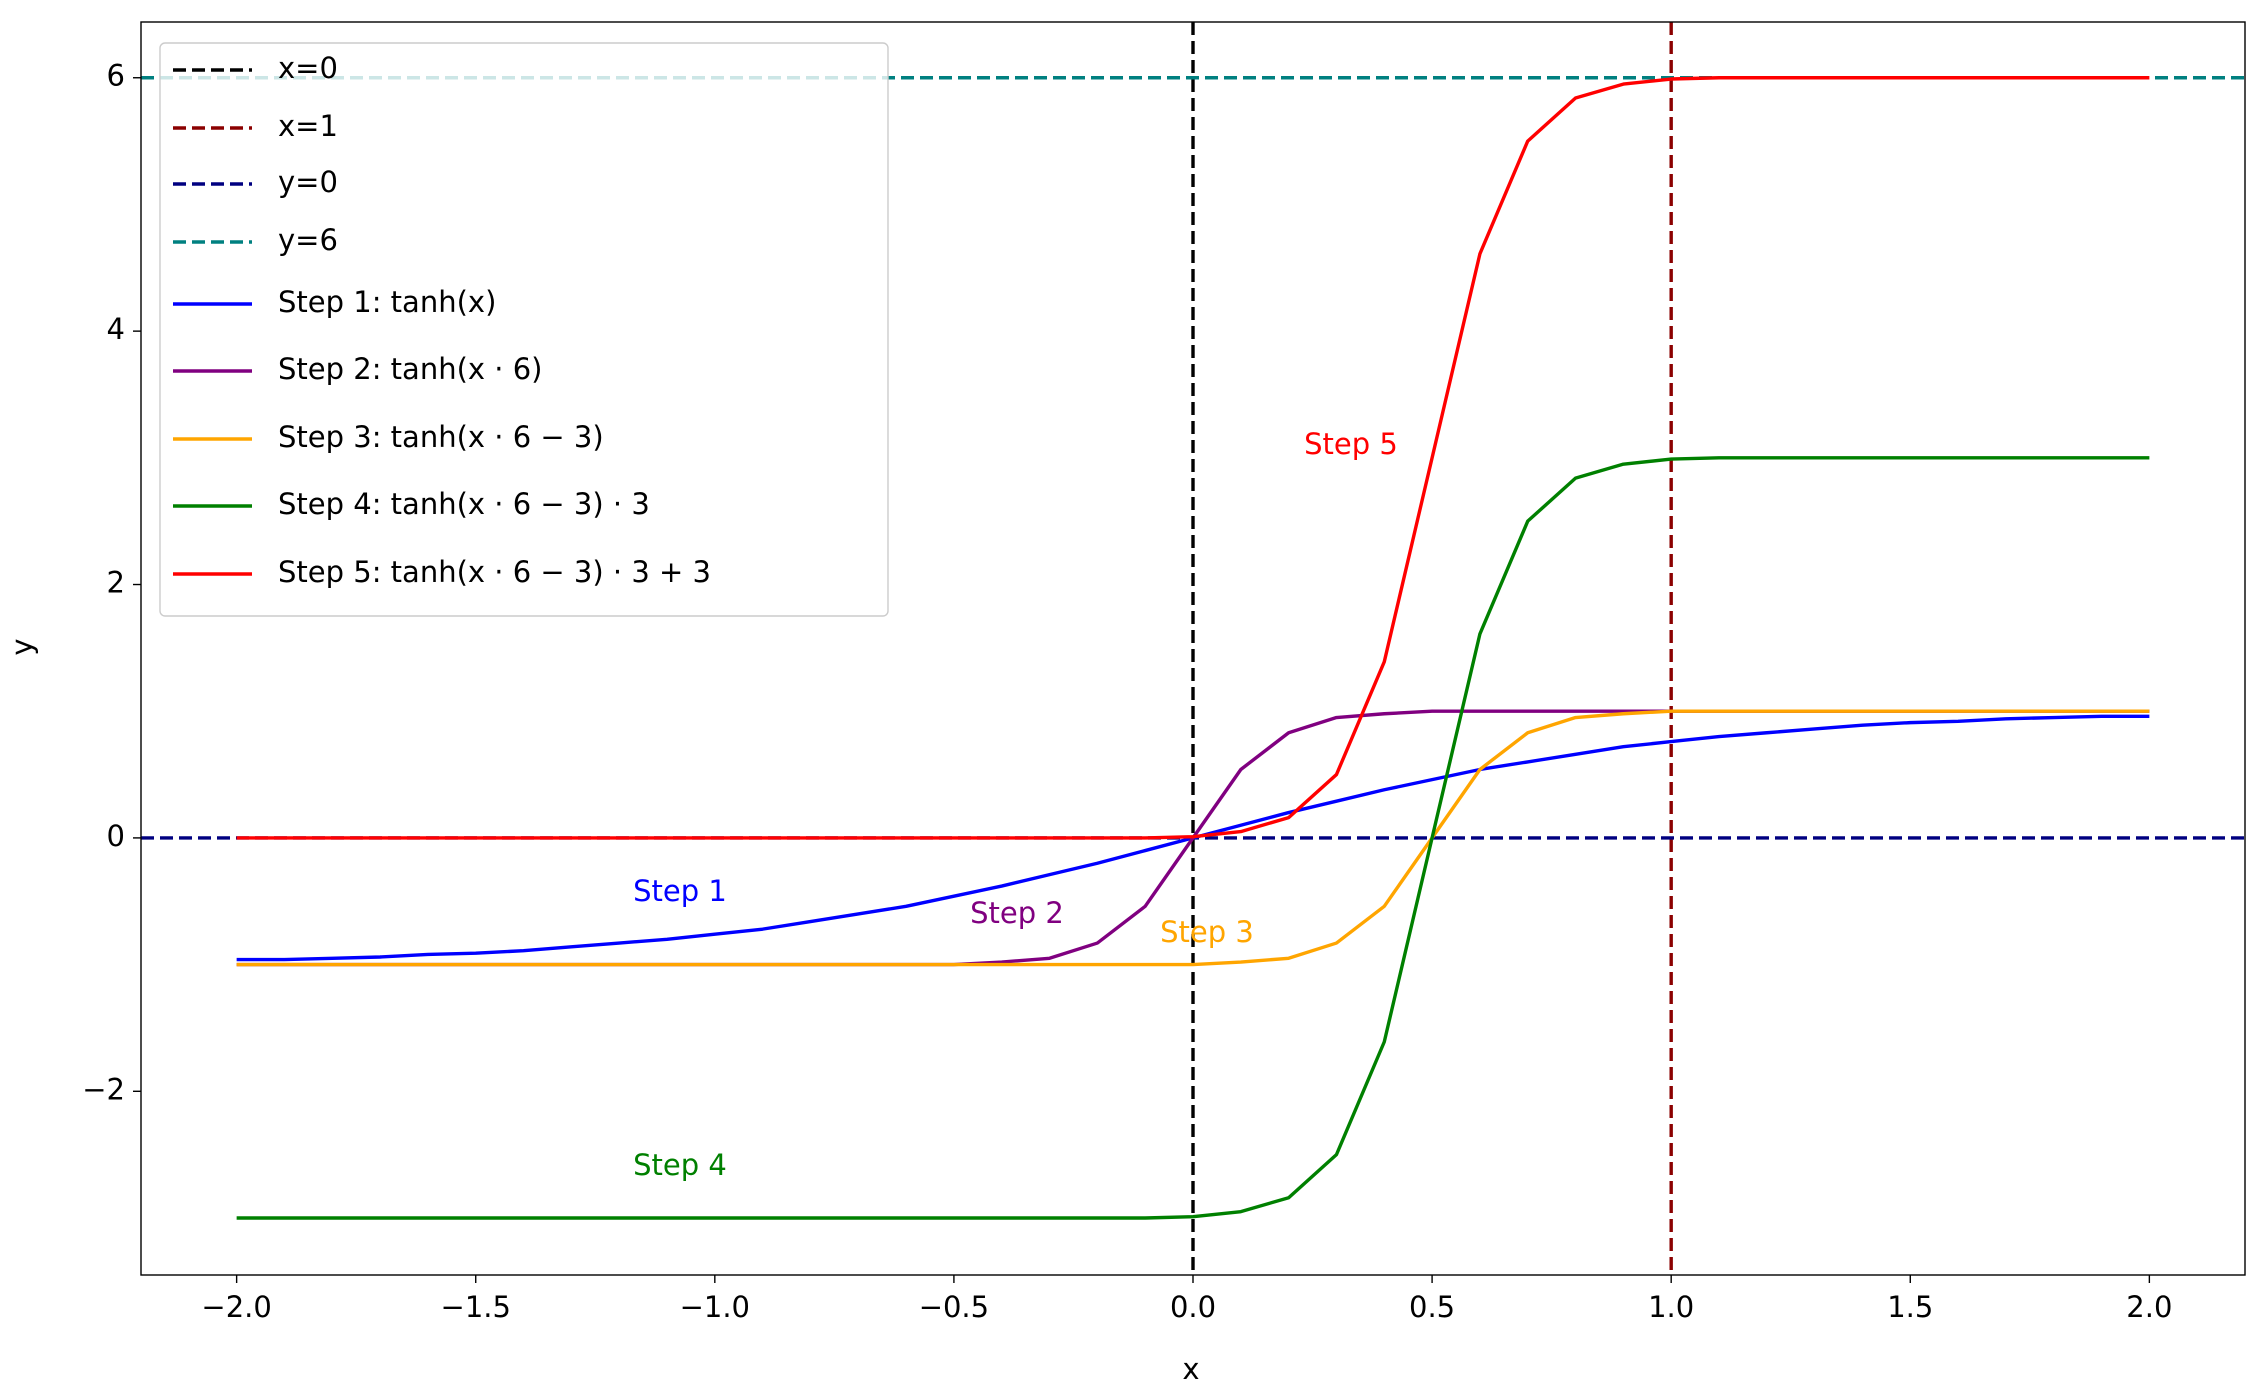 The height and width of the screenshot is (1392, 2256). I want to click on annotation: Step 4, so click(680, 1165).